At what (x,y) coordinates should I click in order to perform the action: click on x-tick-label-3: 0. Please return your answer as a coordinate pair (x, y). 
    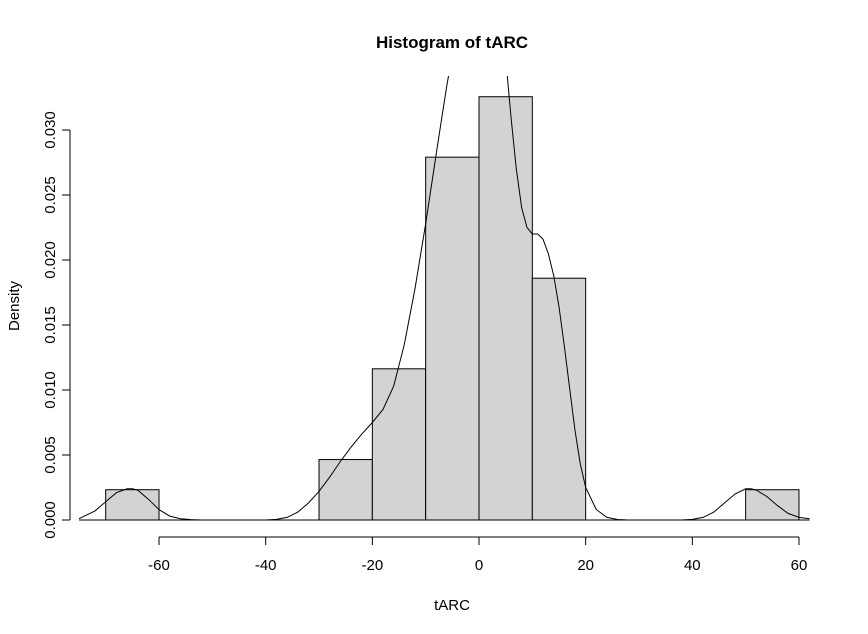
    Looking at the image, I should click on (479, 565).